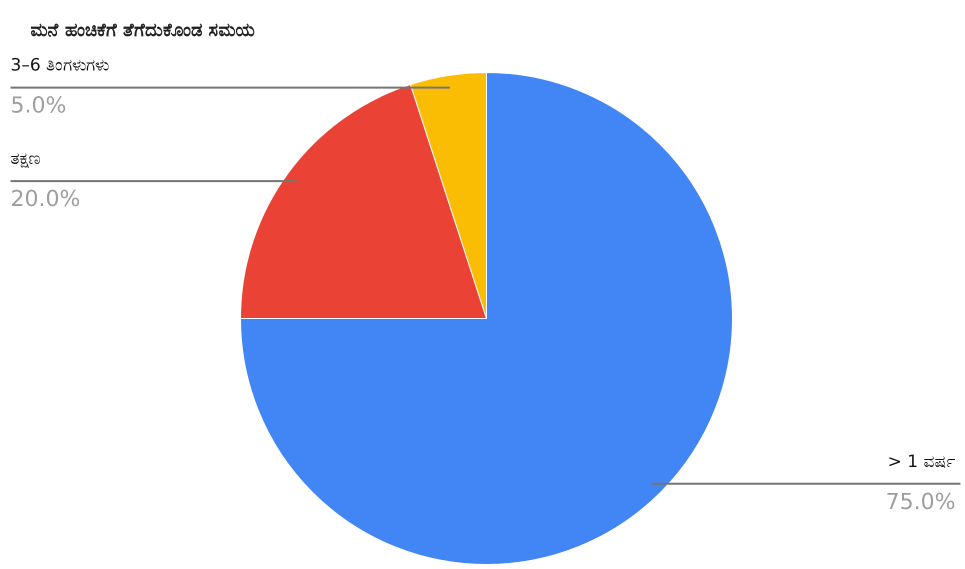 This screenshot has height=569, width=965. Describe the element at coordinates (142, 30) in the screenshot. I see `chart-title: ಮನೆ ಹಂಚಿಕೆಗೆ ತೆಗೆದುಕೊಂಡ ಸಮಯ` at that location.